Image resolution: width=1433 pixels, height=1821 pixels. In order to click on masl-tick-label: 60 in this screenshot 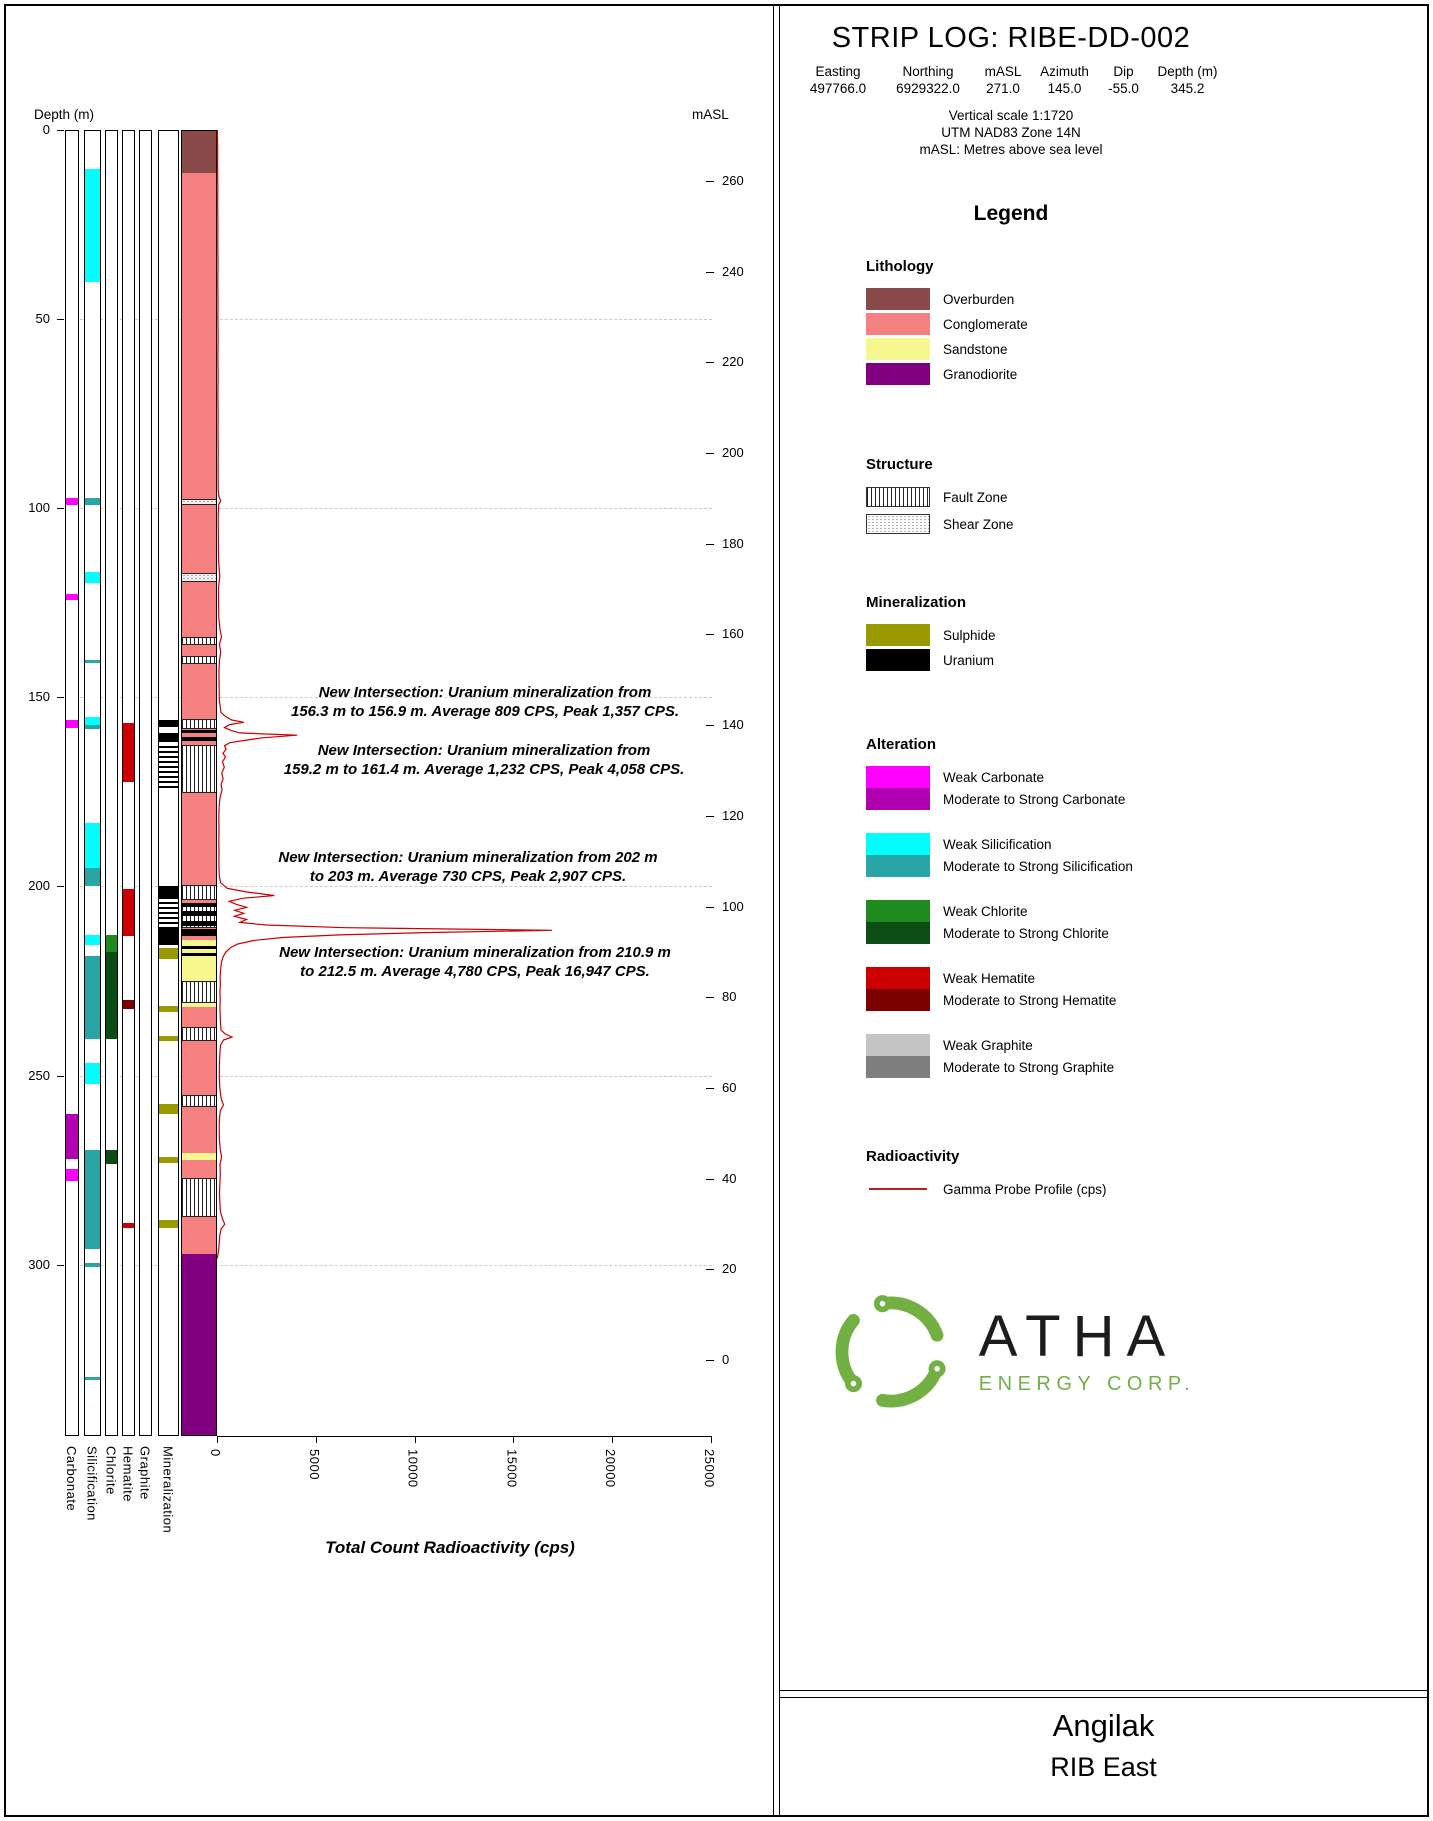, I will do `click(729, 1087)`.